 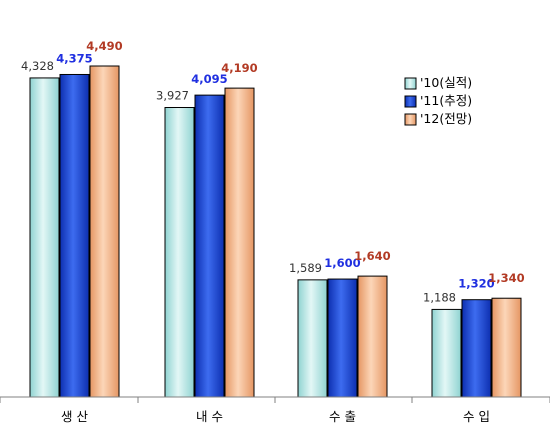 I want to click on x-tick-label: 수 입, so click(x=476, y=416).